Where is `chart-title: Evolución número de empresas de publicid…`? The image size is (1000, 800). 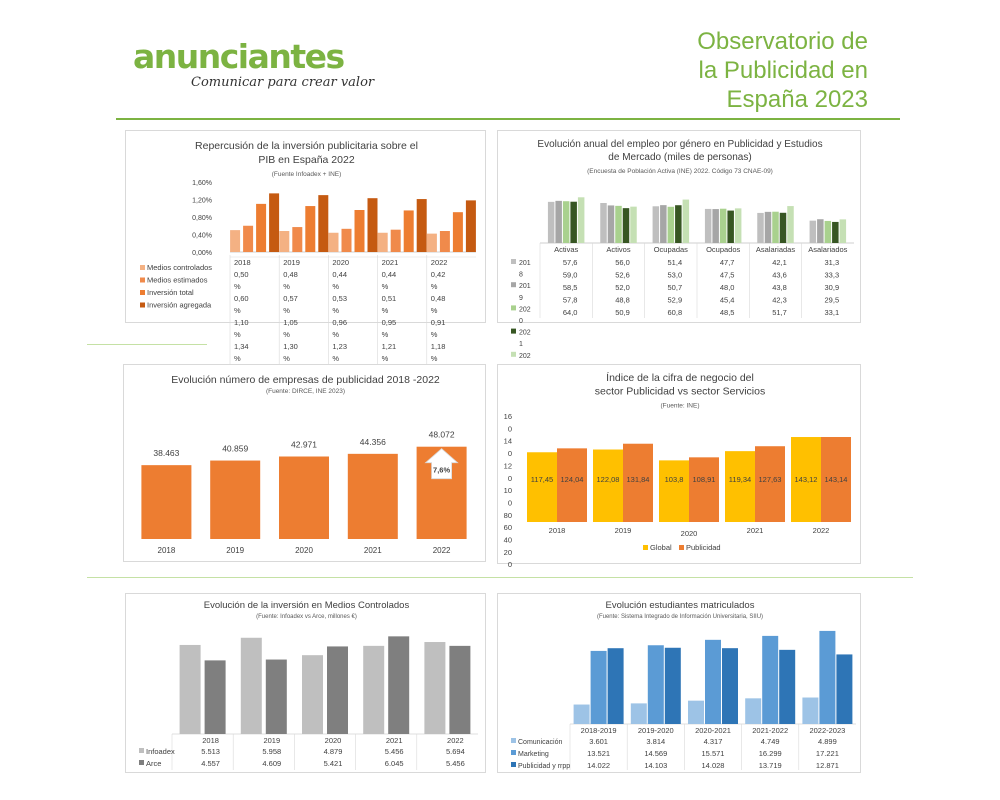
chart-title: Evolución número de empresas de publicid… is located at coordinates (305, 380).